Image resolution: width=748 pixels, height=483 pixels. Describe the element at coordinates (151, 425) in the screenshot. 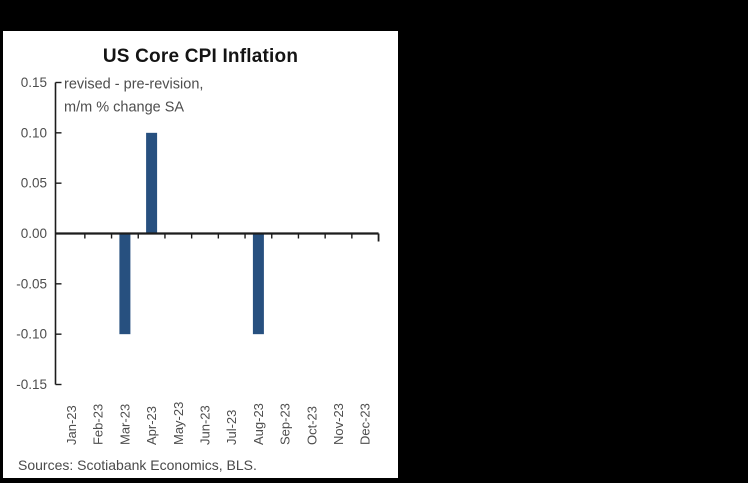

I see `x-tick-label: Apr-23` at that location.